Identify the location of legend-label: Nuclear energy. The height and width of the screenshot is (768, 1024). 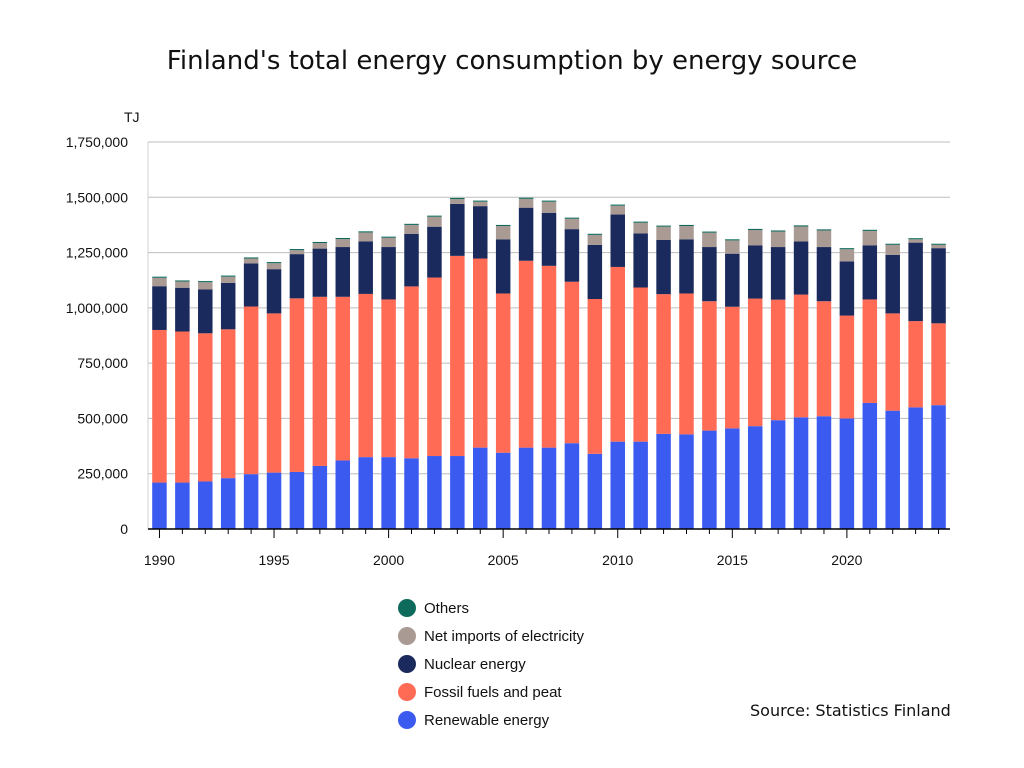
(475, 664).